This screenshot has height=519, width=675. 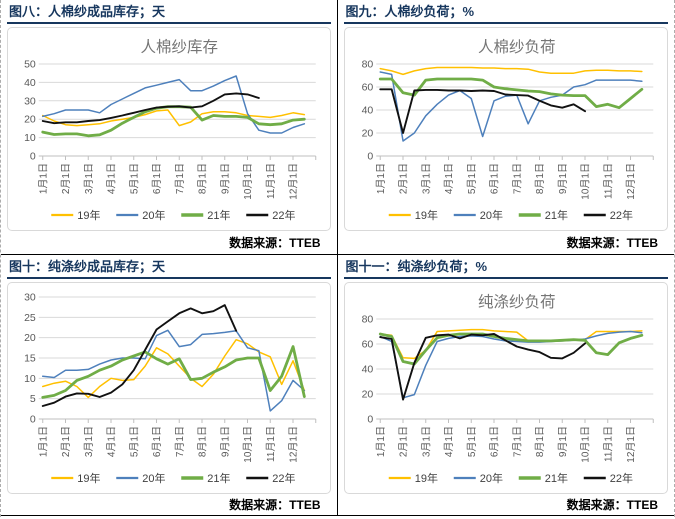 What do you see at coordinates (33, 399) in the screenshot?
I see `y-tick-label: 5` at bounding box center [33, 399].